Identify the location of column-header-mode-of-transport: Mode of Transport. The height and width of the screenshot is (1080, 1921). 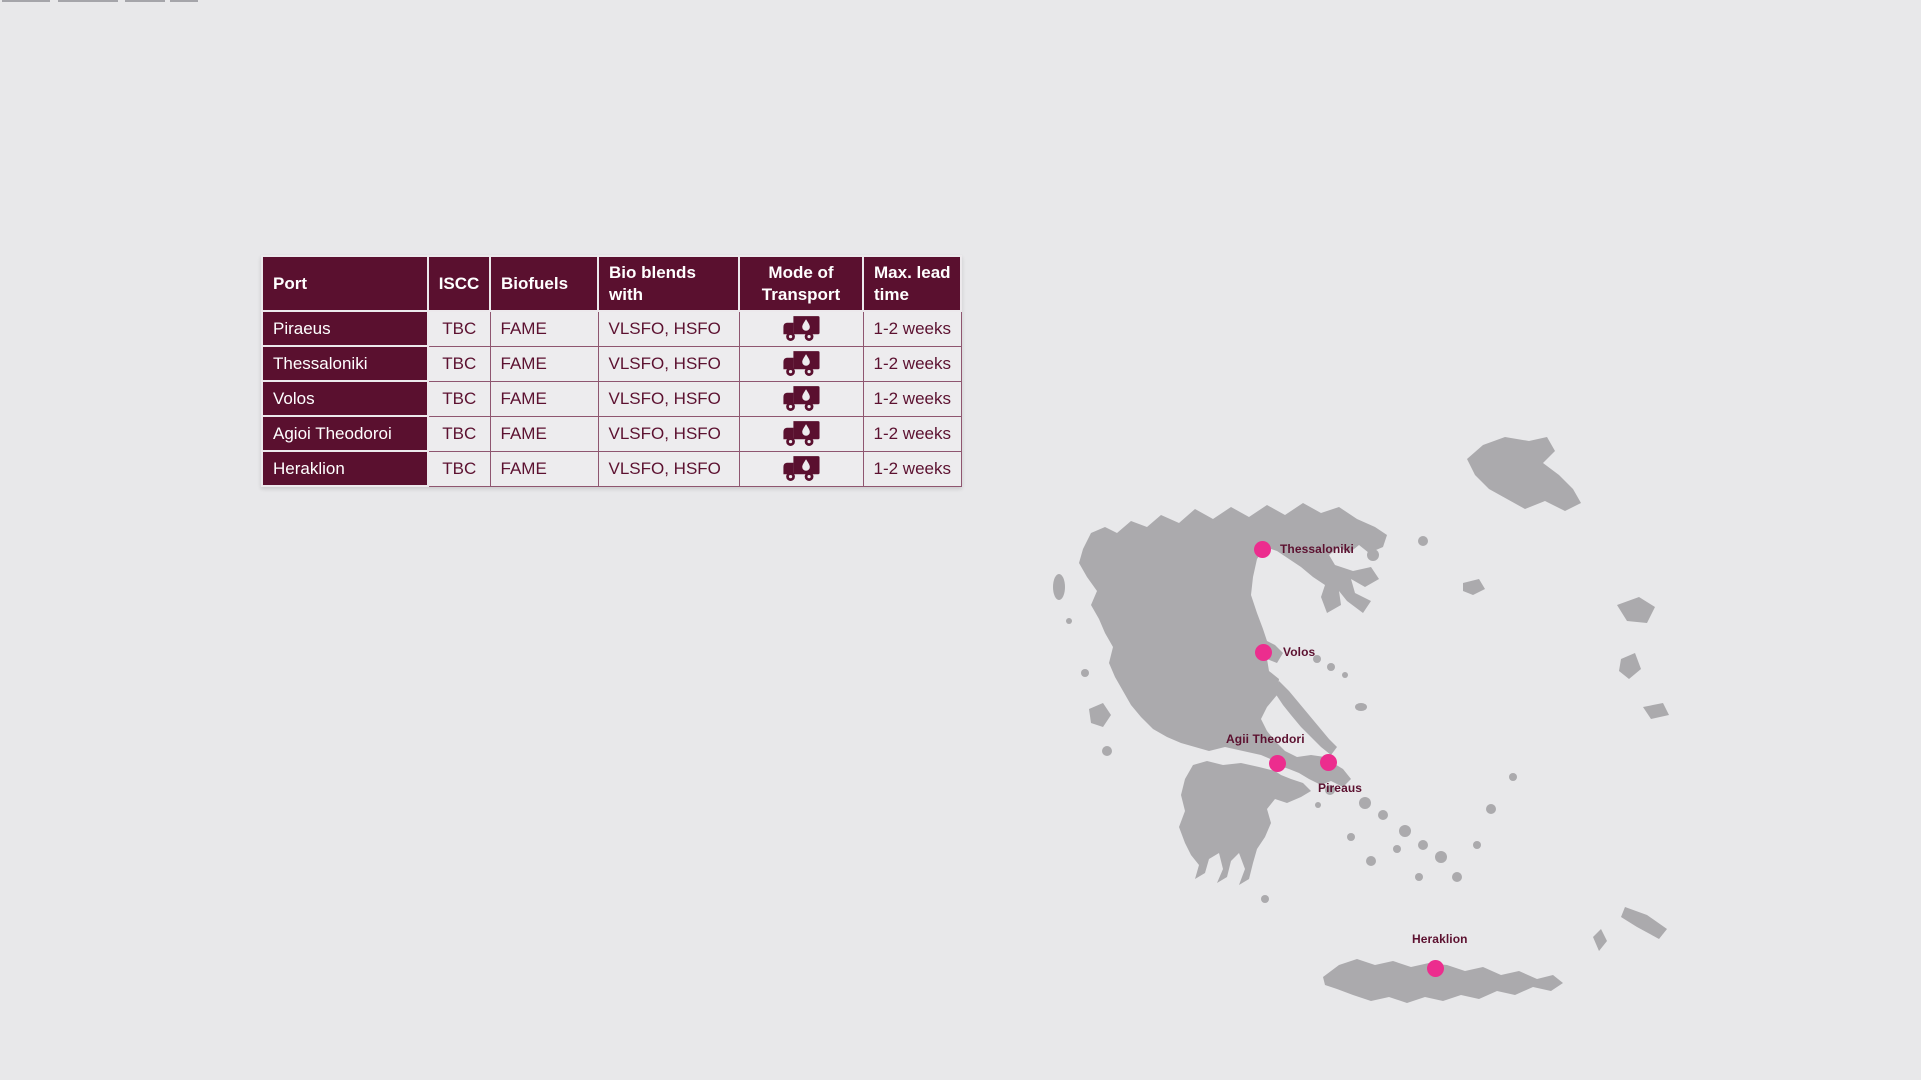
(801, 283).